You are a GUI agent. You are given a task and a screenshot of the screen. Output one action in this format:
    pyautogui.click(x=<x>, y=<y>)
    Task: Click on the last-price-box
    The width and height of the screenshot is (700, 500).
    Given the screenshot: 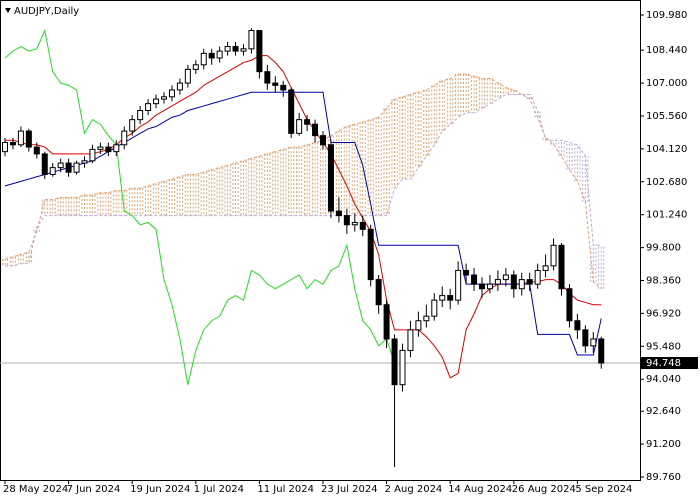 What is the action you would take?
    pyautogui.click(x=669, y=363)
    